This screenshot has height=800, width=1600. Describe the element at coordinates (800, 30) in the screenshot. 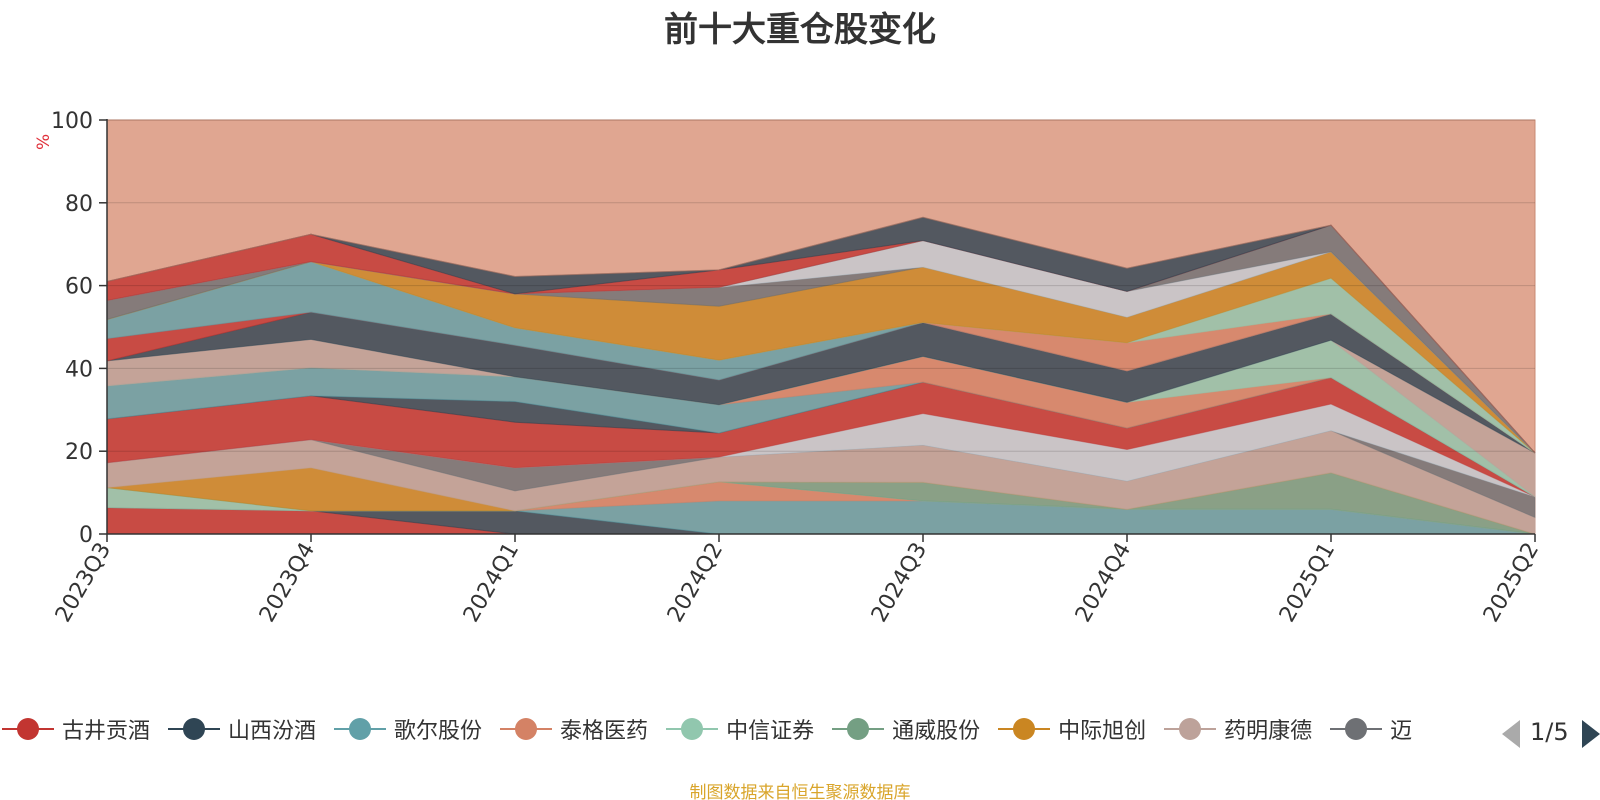

I see `chart-title: 前十大重仓股变化` at that location.